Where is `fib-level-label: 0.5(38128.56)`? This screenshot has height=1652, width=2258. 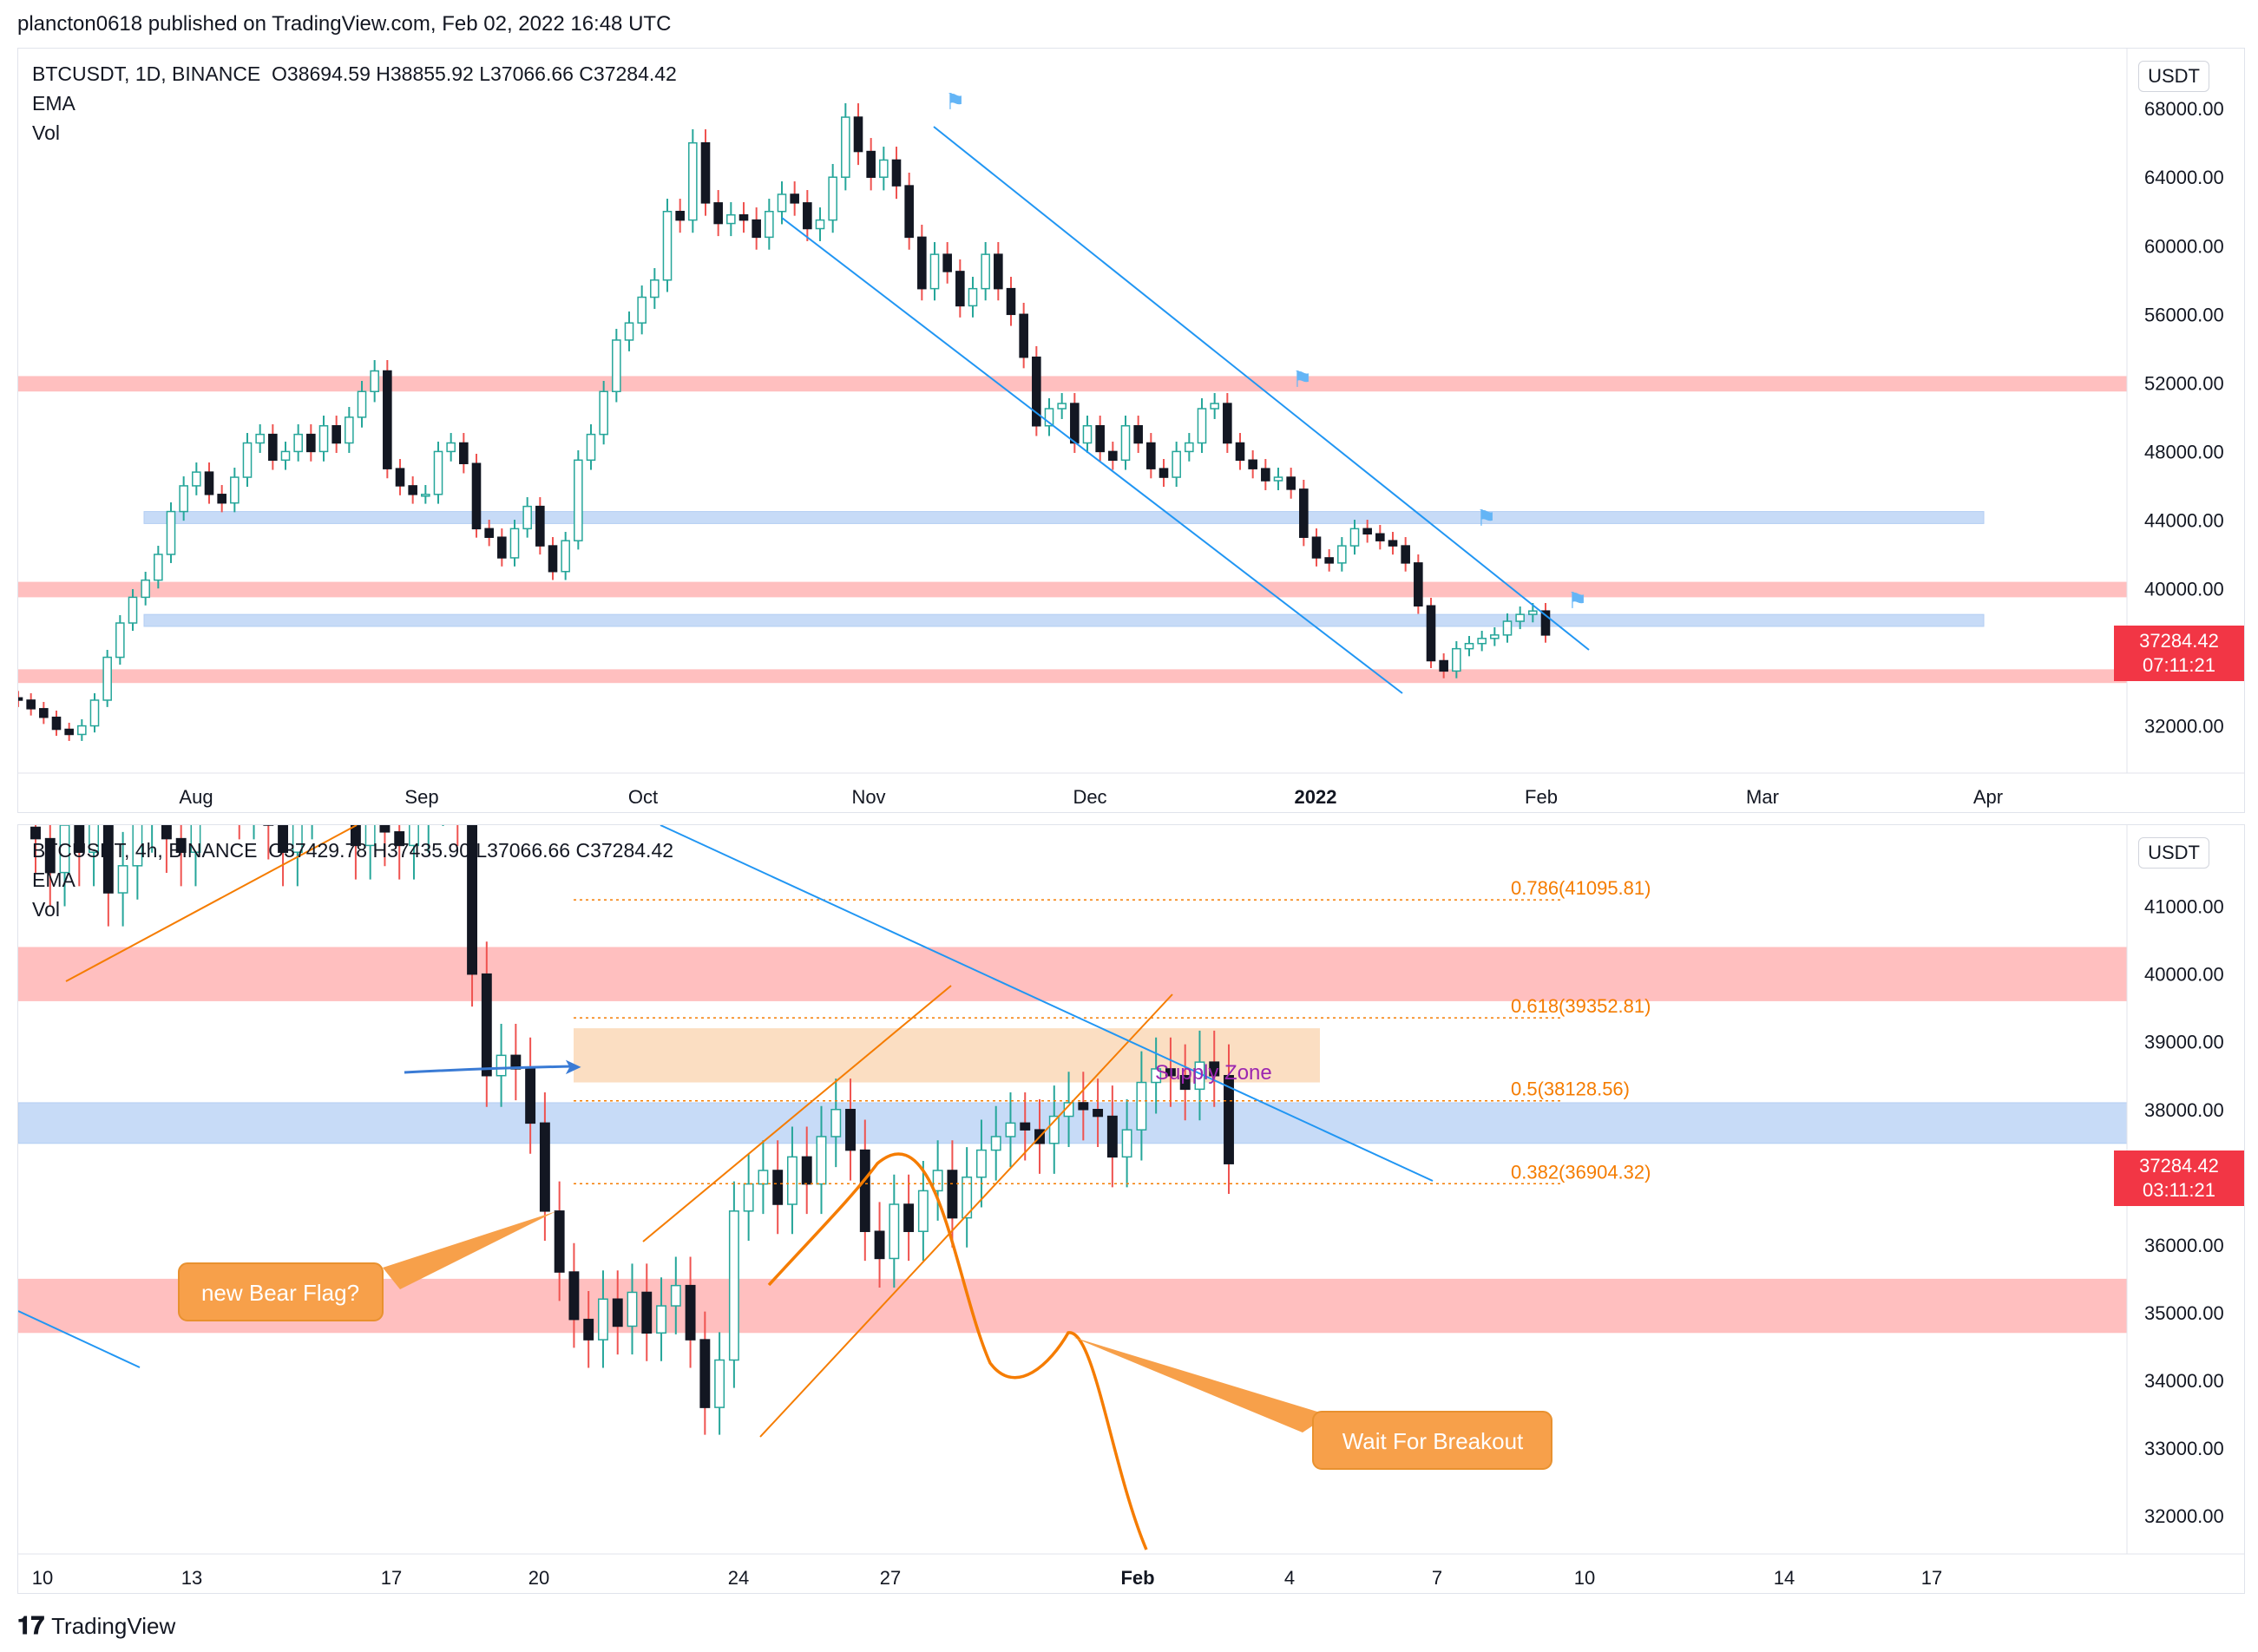
fib-level-label: 0.5(38128.56) is located at coordinates (1570, 1089).